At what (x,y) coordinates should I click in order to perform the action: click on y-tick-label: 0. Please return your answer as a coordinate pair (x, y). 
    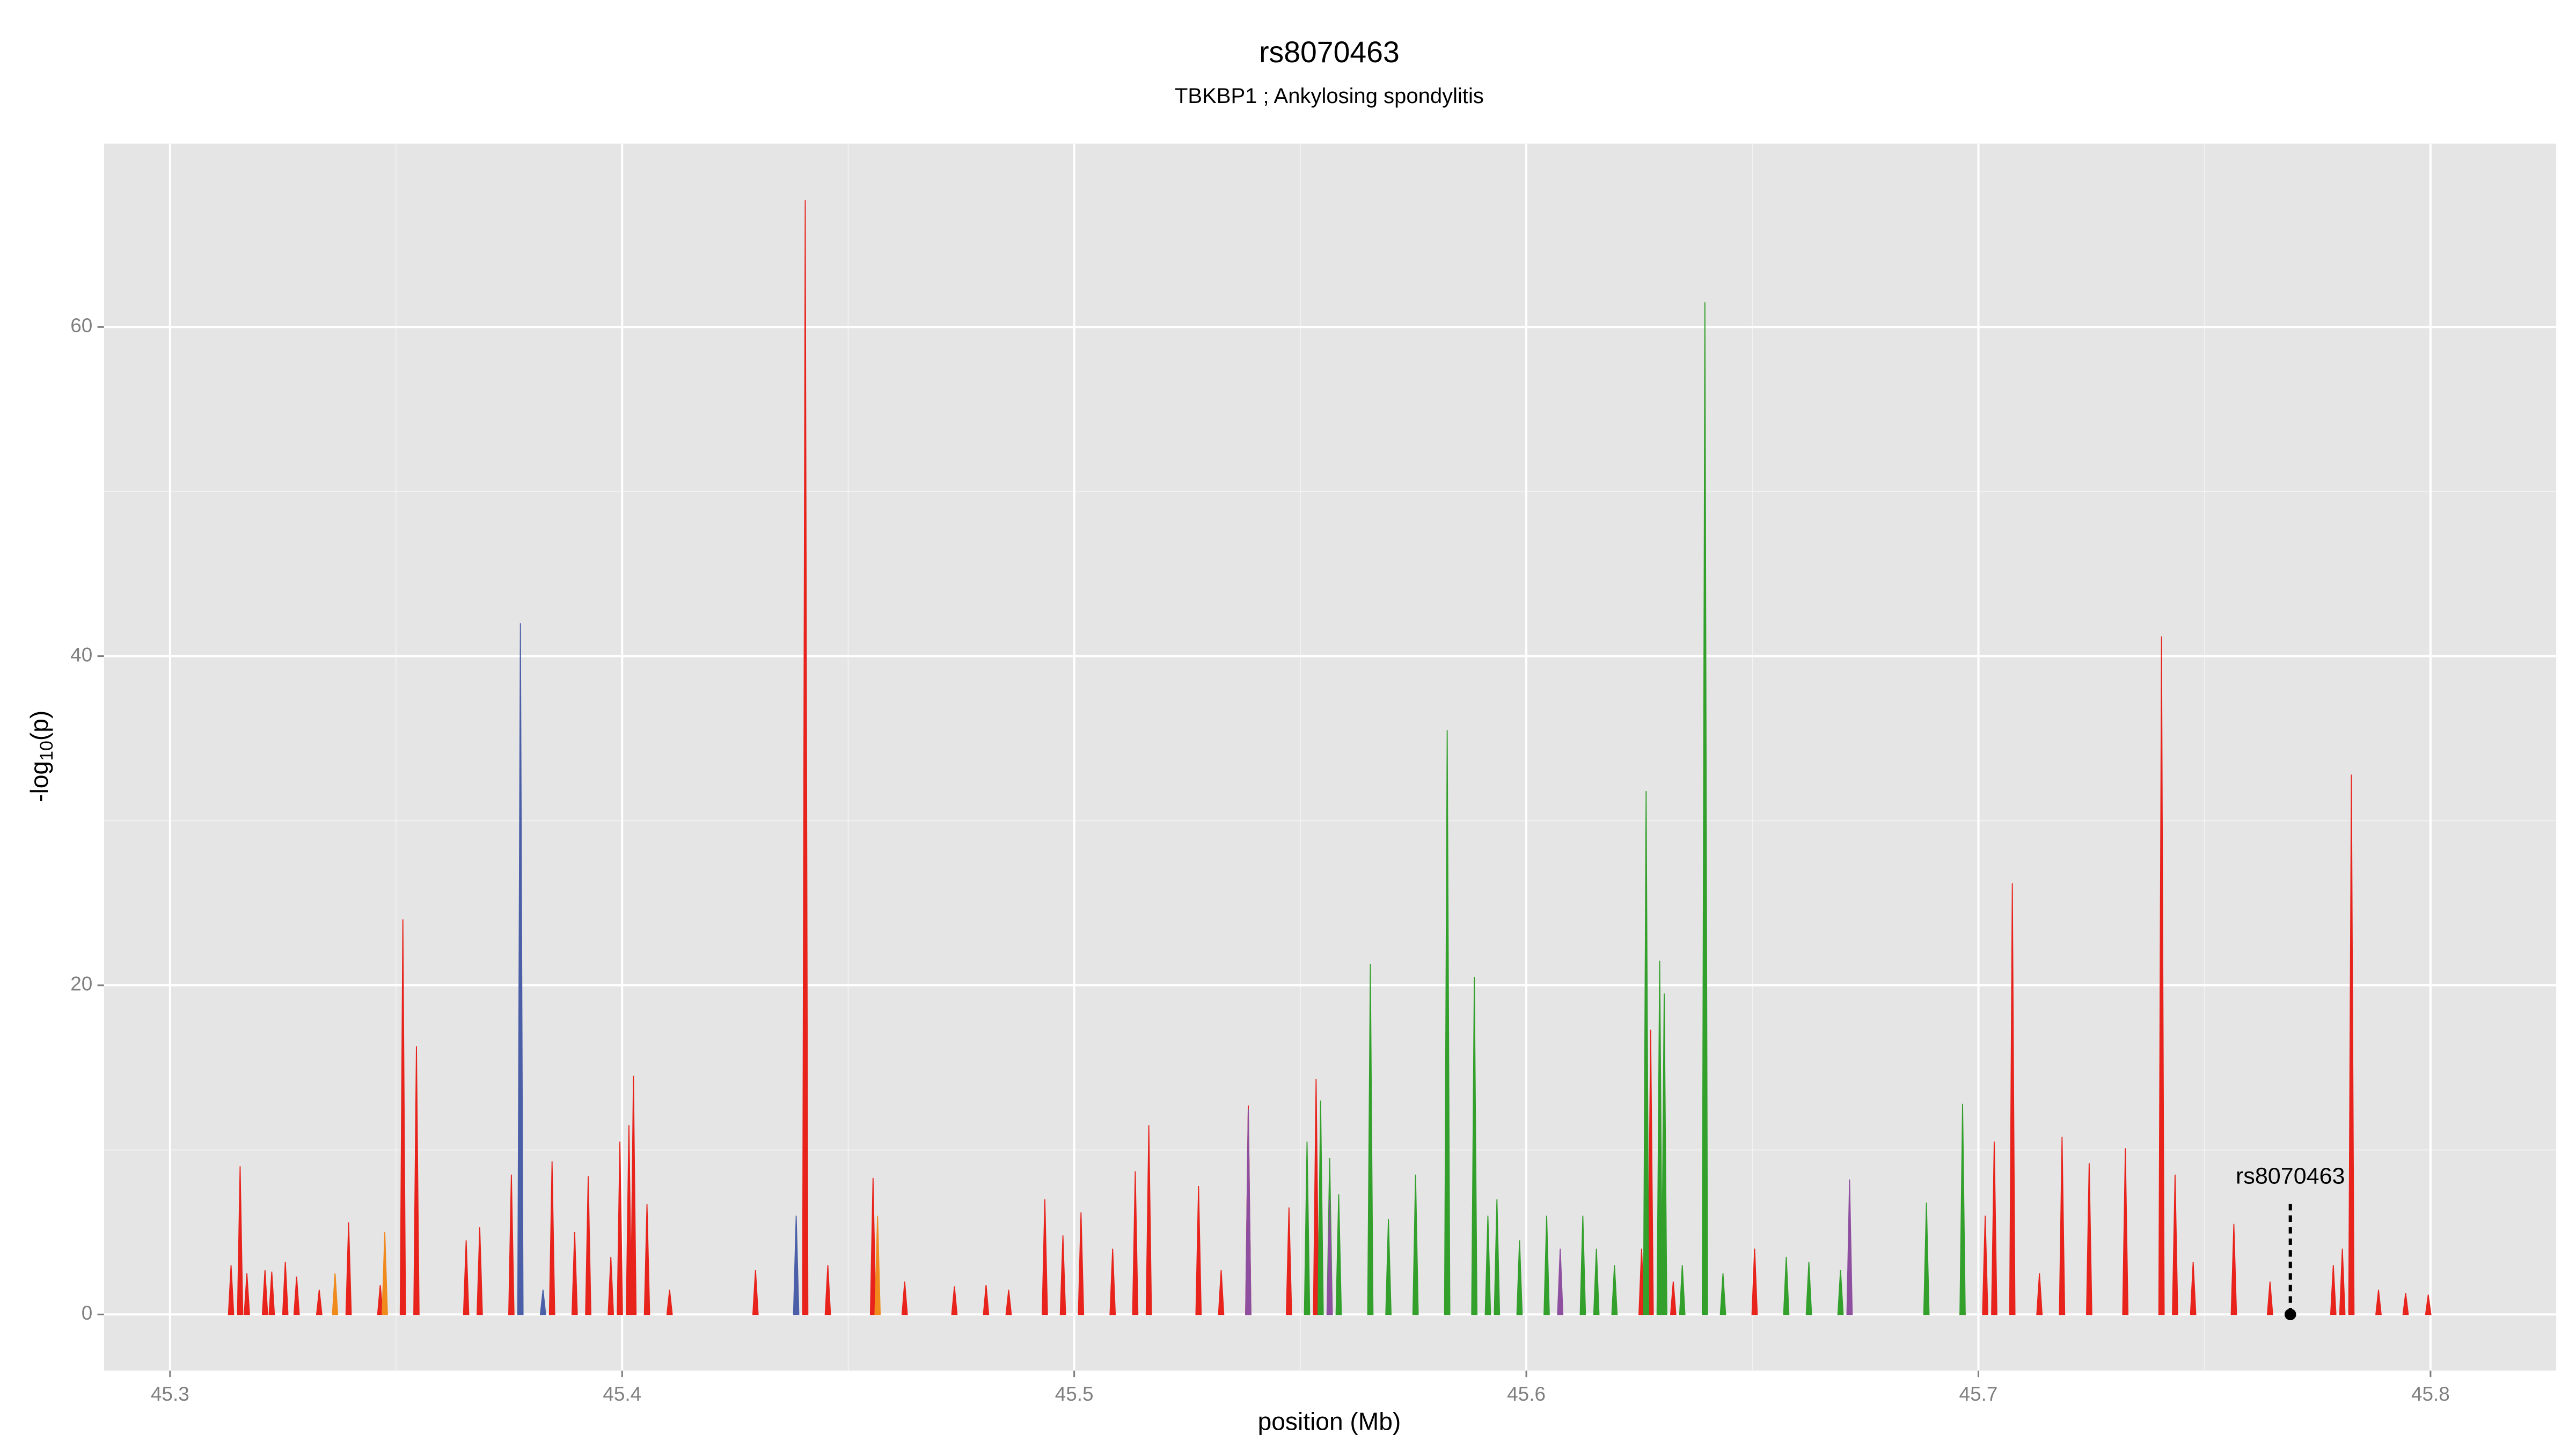
    Looking at the image, I should click on (87, 1313).